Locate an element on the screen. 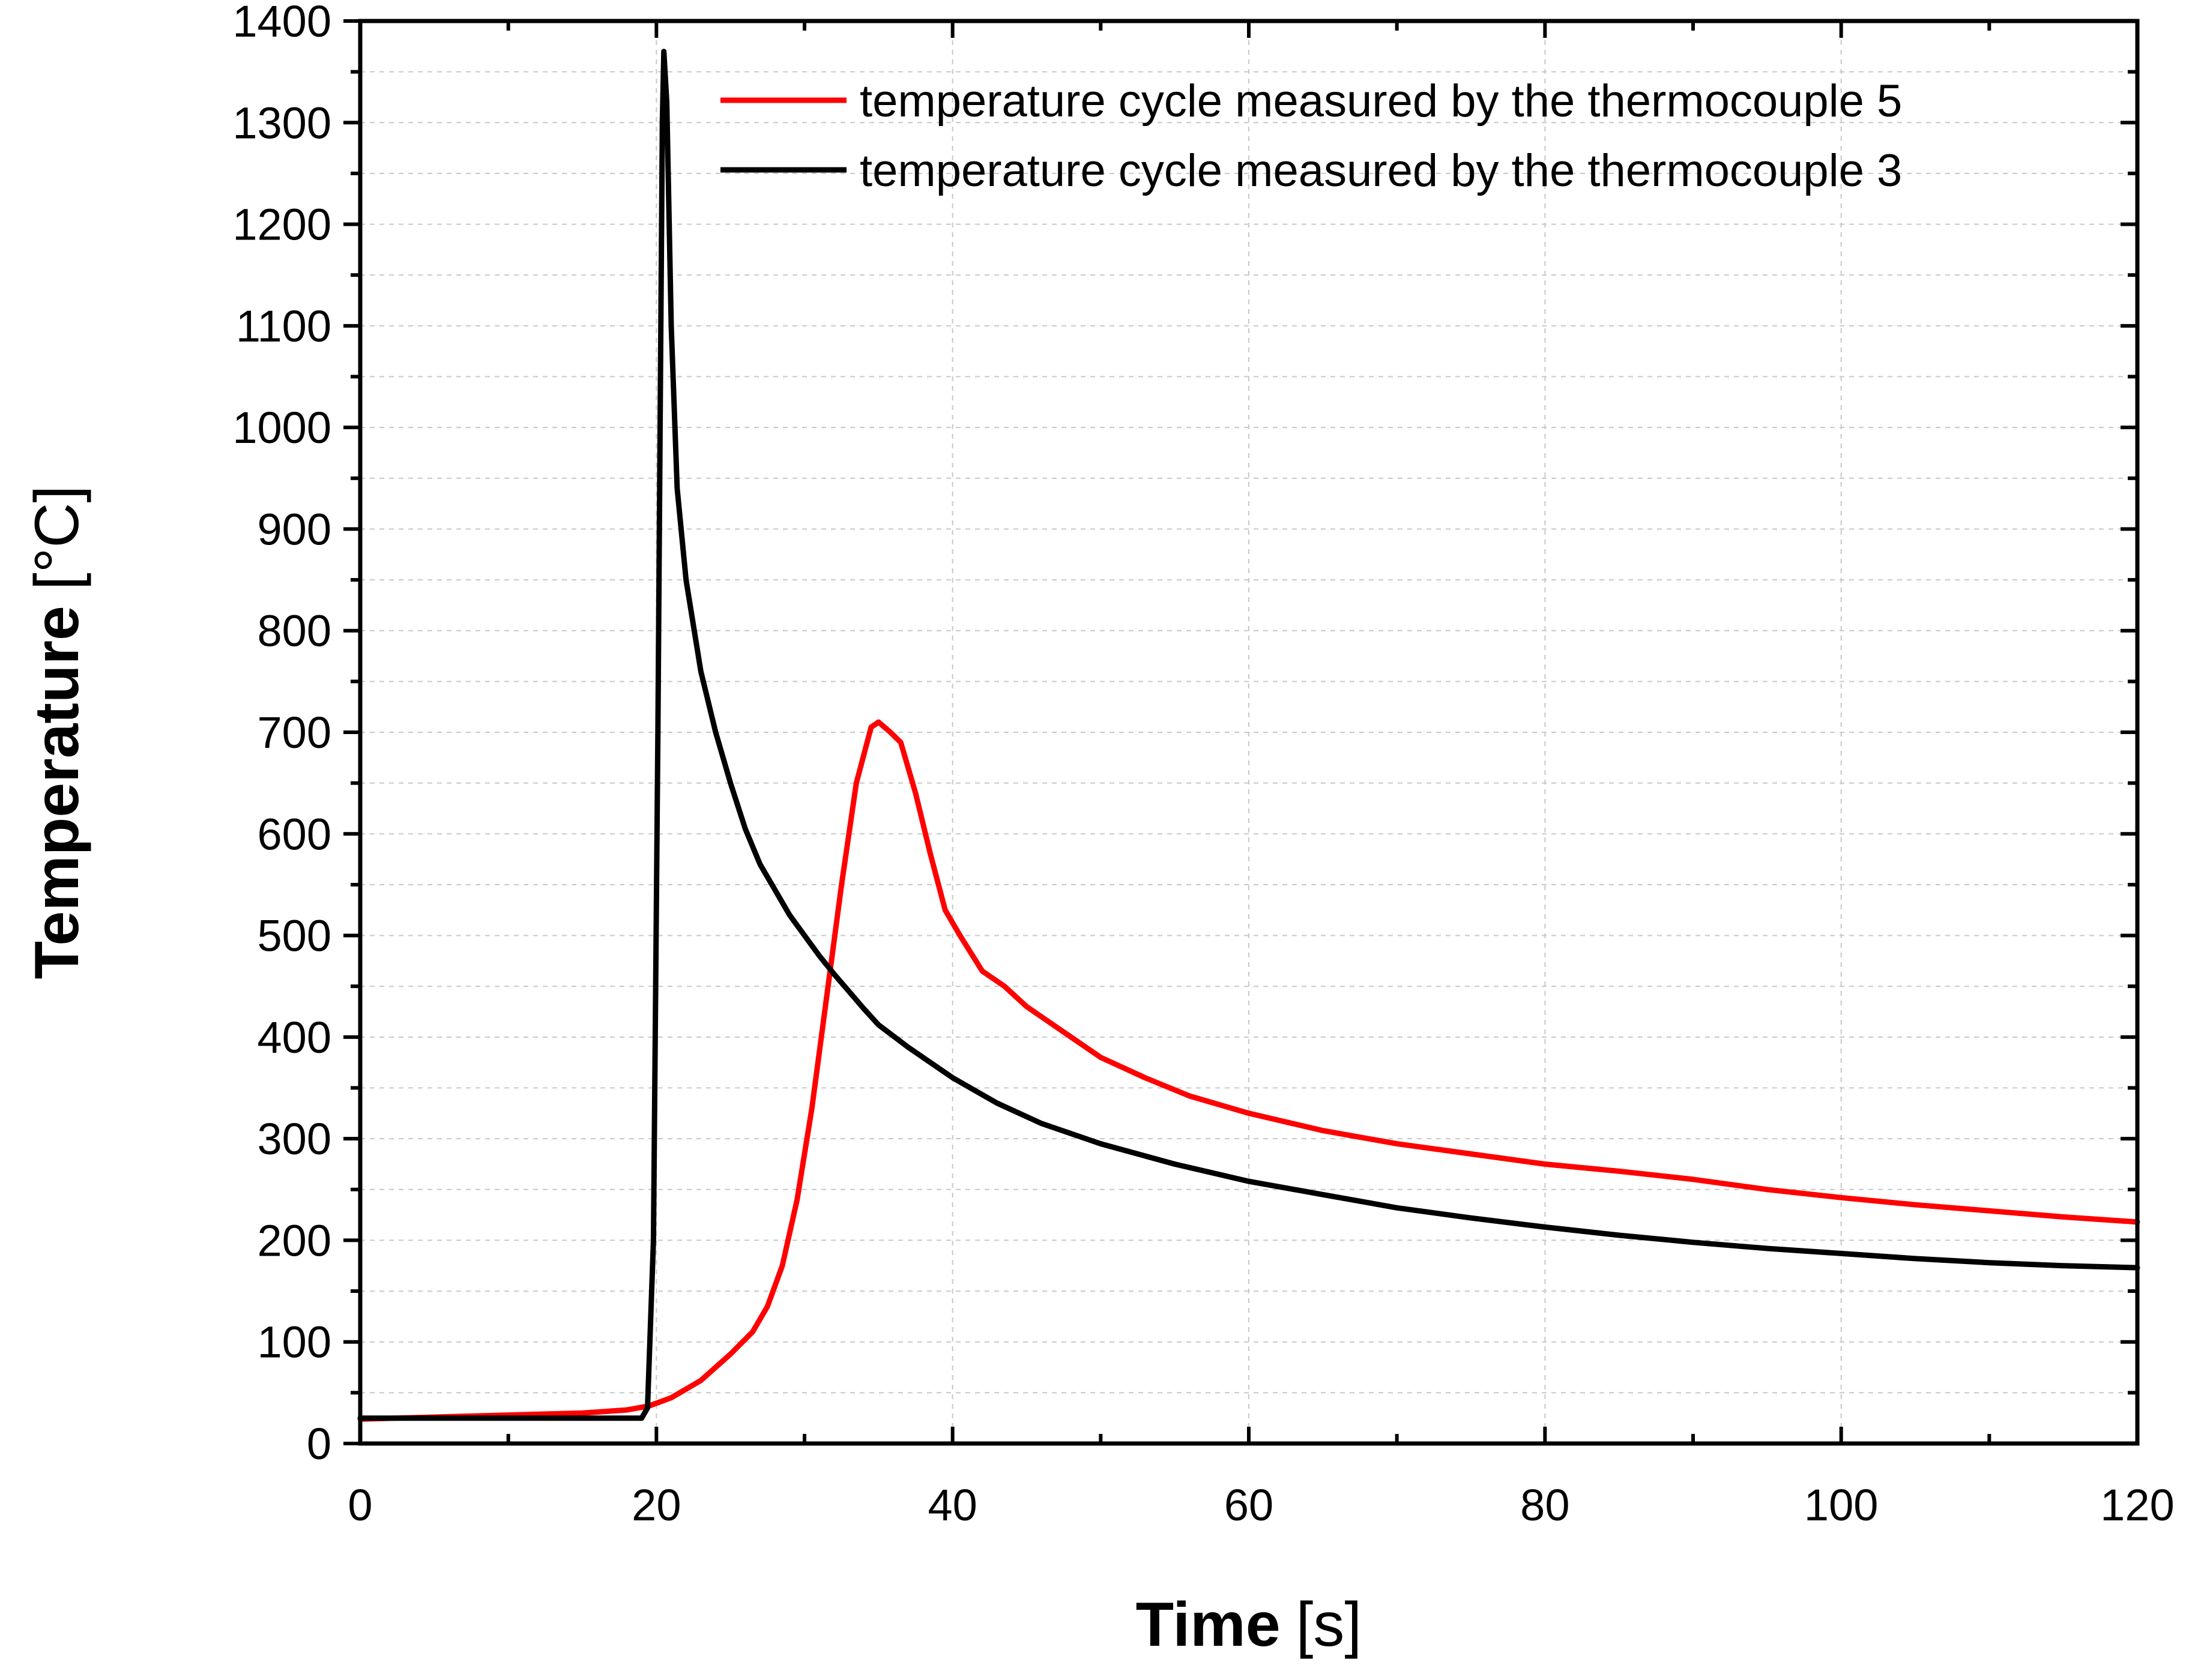 The image size is (2204, 1680). y-tick-label: 600 is located at coordinates (295, 834).